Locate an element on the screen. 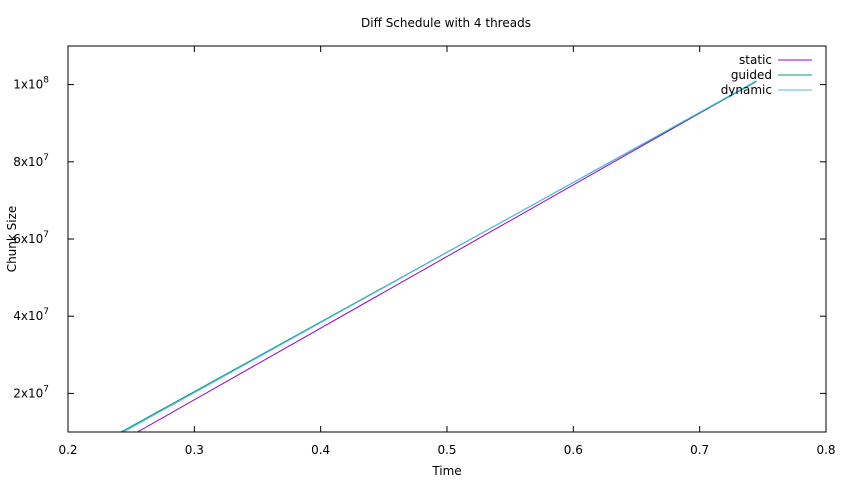 The image size is (847, 480). x-axis-label: Time is located at coordinates (446, 471).